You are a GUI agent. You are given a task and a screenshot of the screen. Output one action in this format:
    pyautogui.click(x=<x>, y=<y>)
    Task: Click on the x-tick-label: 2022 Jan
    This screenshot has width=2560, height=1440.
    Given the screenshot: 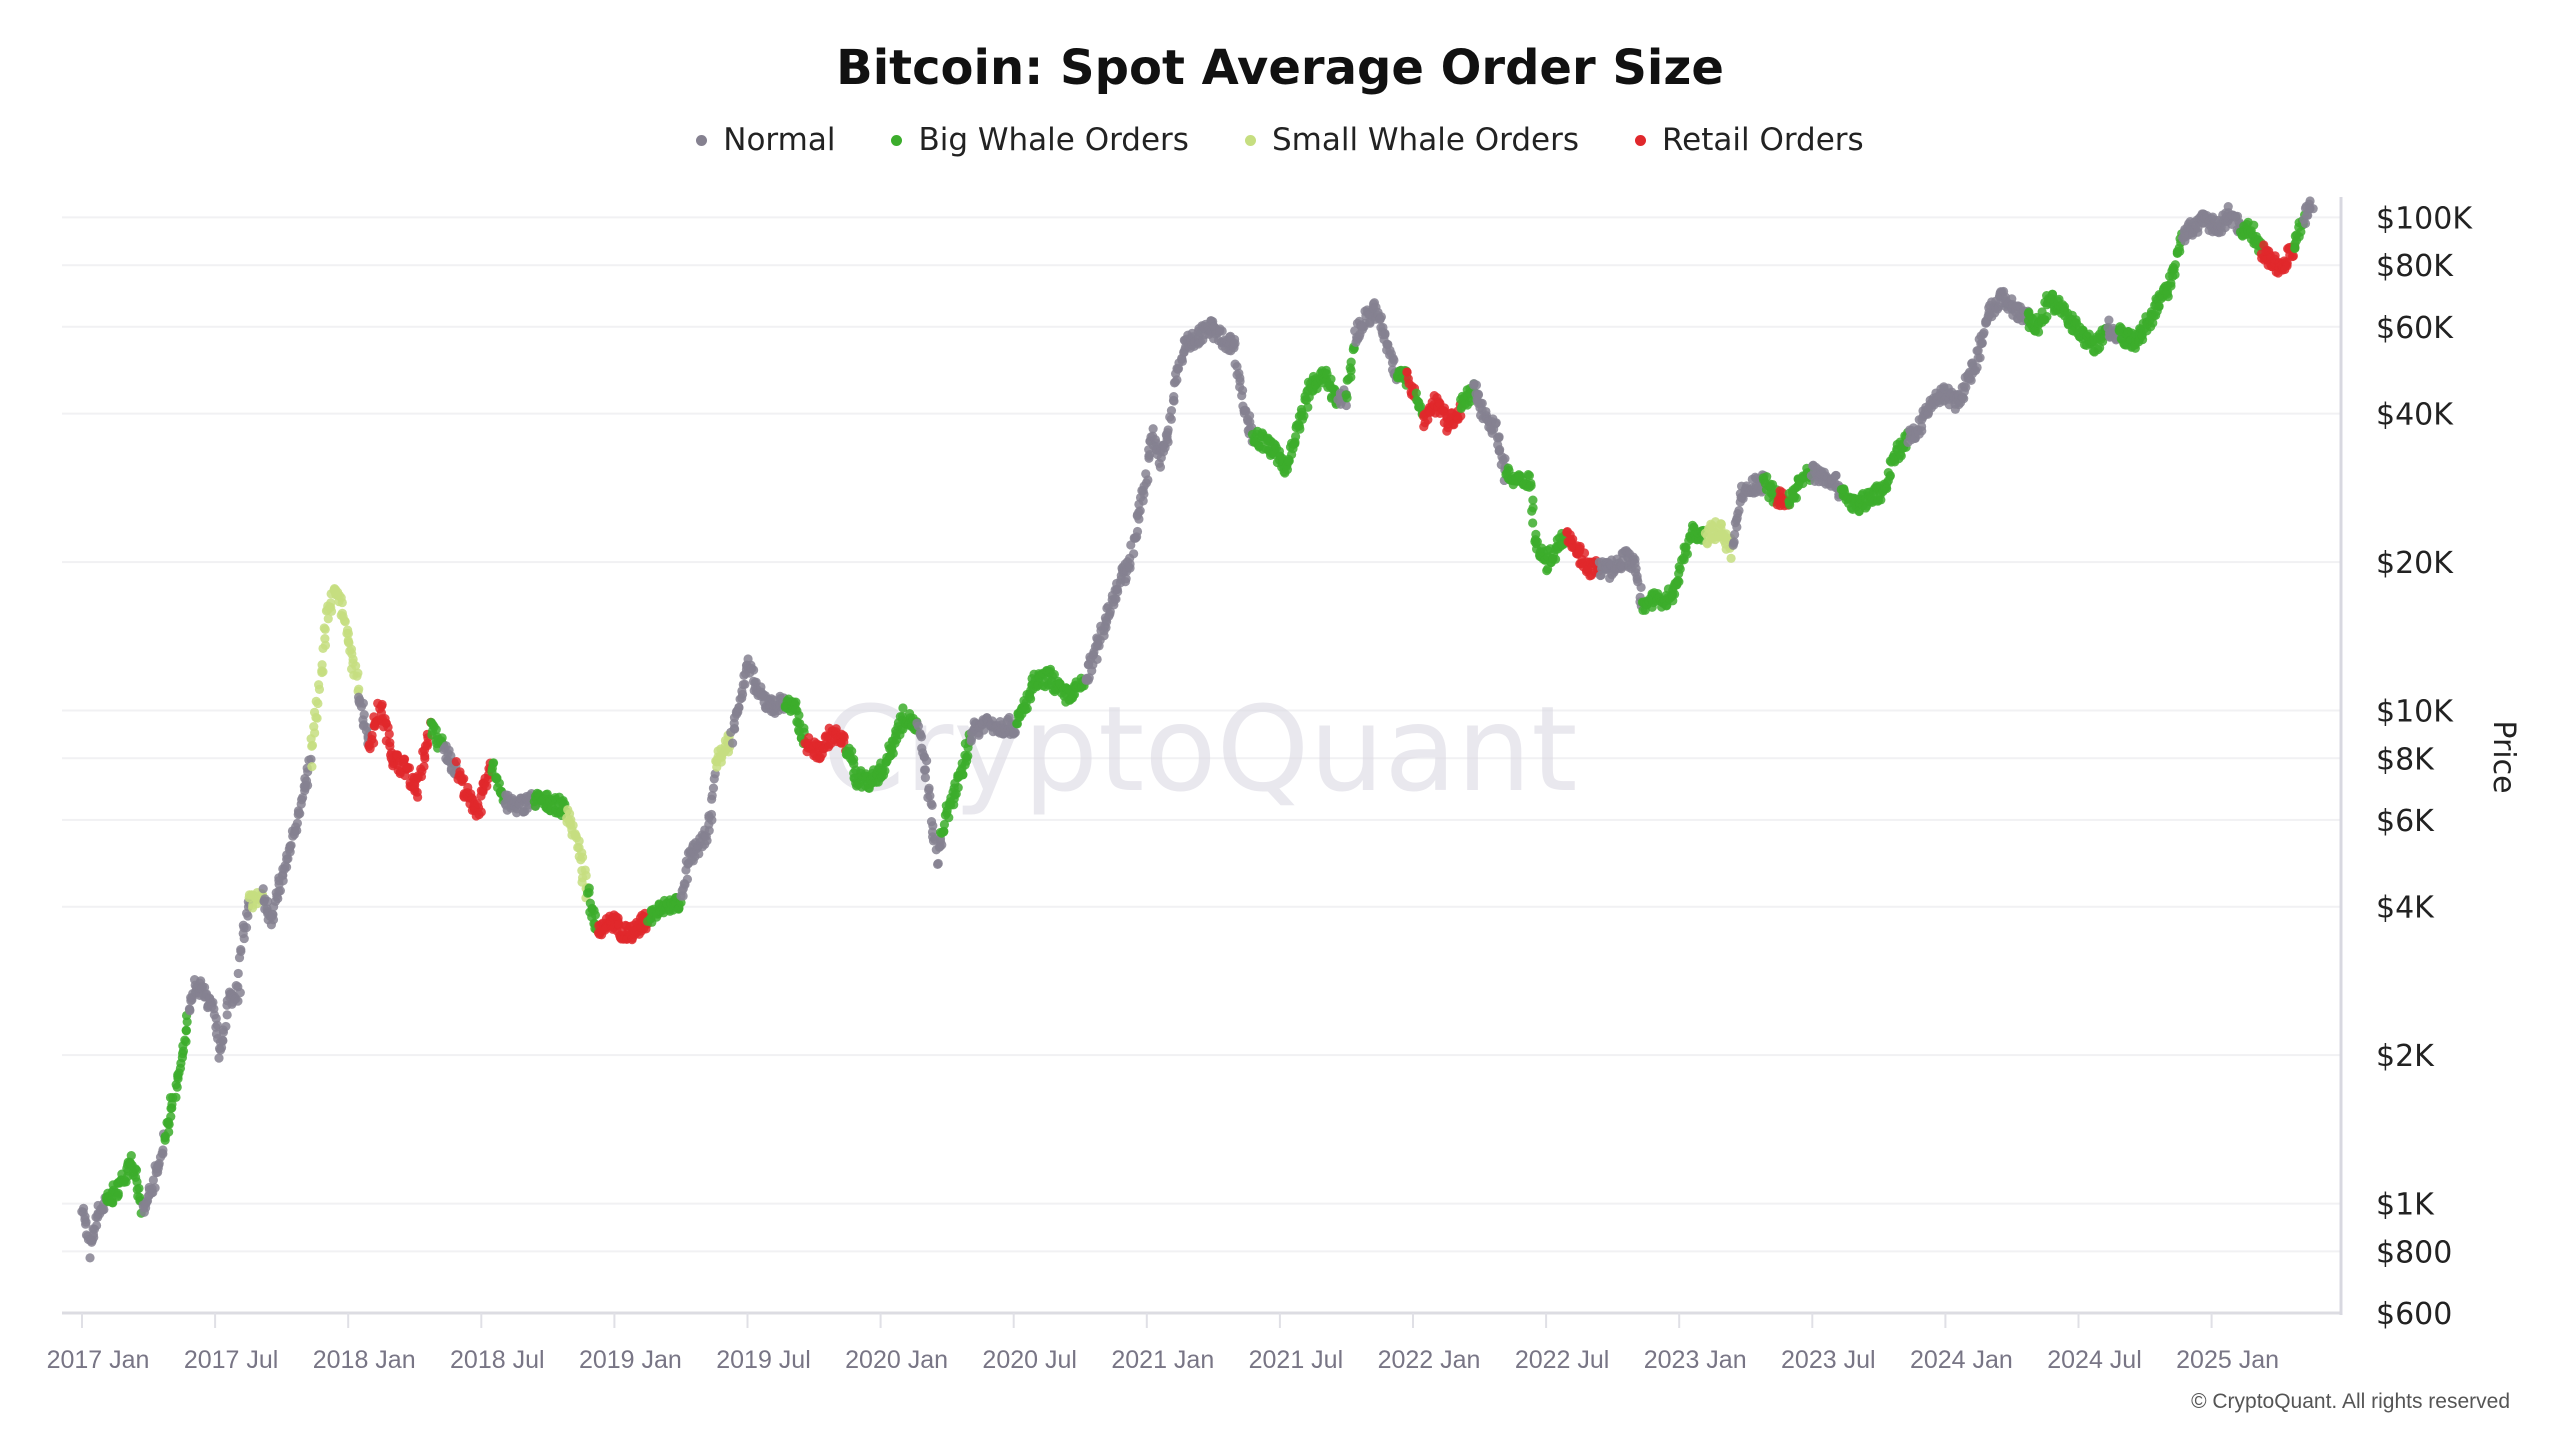 What is the action you would take?
    pyautogui.click(x=1429, y=1360)
    